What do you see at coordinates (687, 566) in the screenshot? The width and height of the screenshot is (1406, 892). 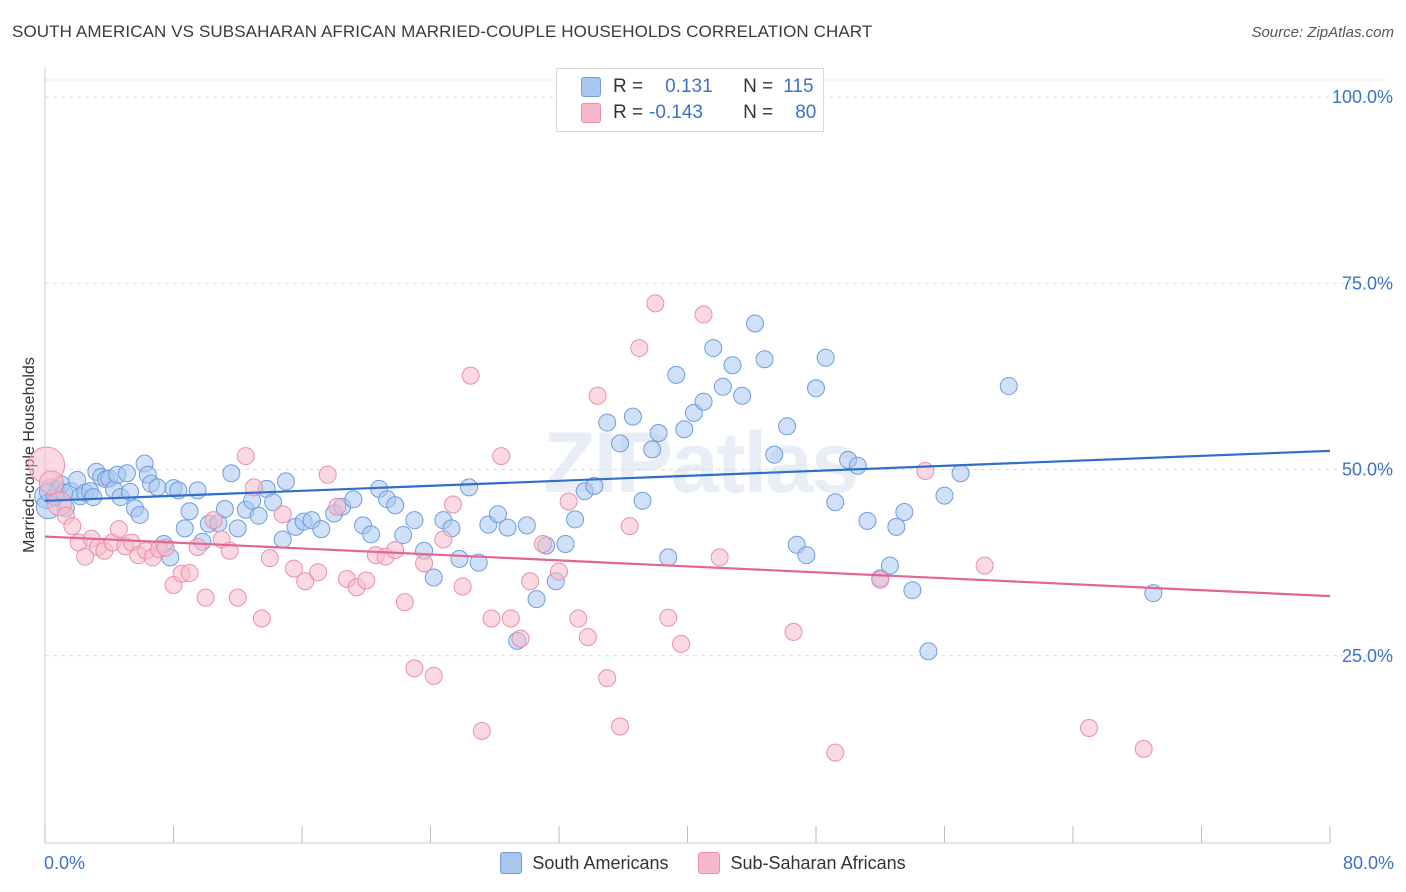 I see `trend-line-pink` at bounding box center [687, 566].